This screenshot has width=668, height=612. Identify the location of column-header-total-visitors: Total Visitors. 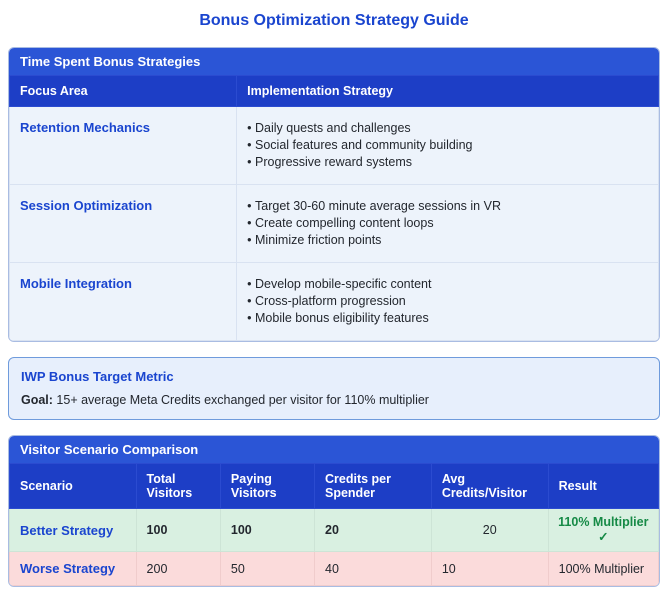
(178, 486).